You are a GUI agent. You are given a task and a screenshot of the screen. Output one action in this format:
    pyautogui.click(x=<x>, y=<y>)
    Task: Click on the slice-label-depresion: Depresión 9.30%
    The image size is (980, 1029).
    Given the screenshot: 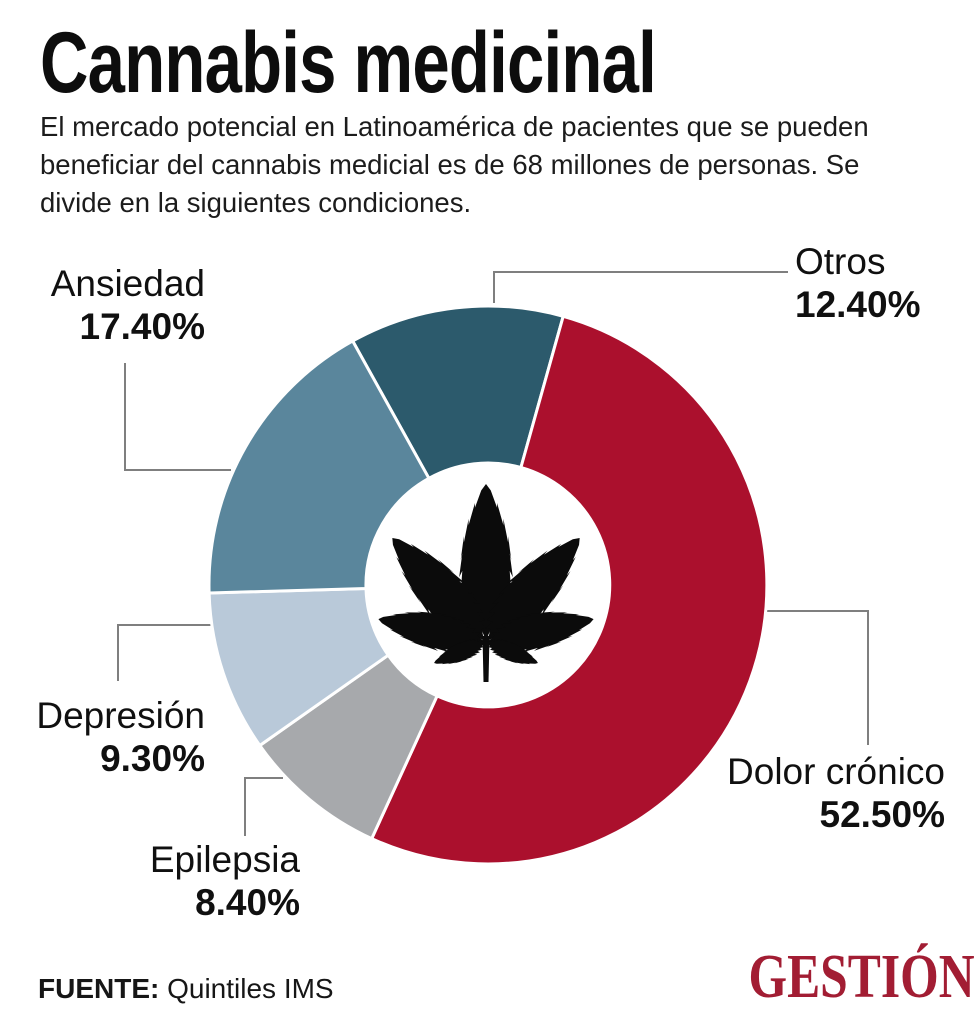 What is the action you would take?
    pyautogui.click(x=120, y=737)
    